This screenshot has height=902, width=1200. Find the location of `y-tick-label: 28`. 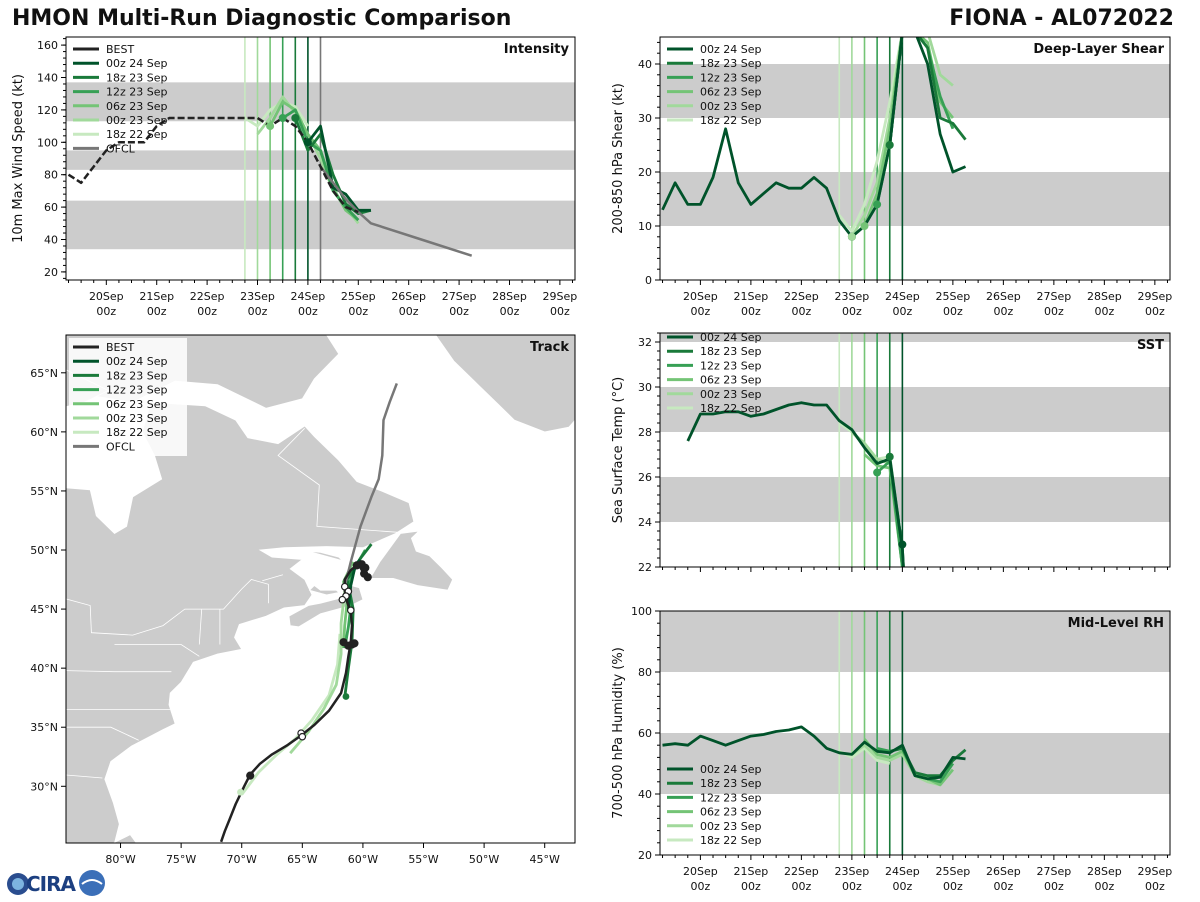

y-tick-label: 28 is located at coordinates (645, 432).